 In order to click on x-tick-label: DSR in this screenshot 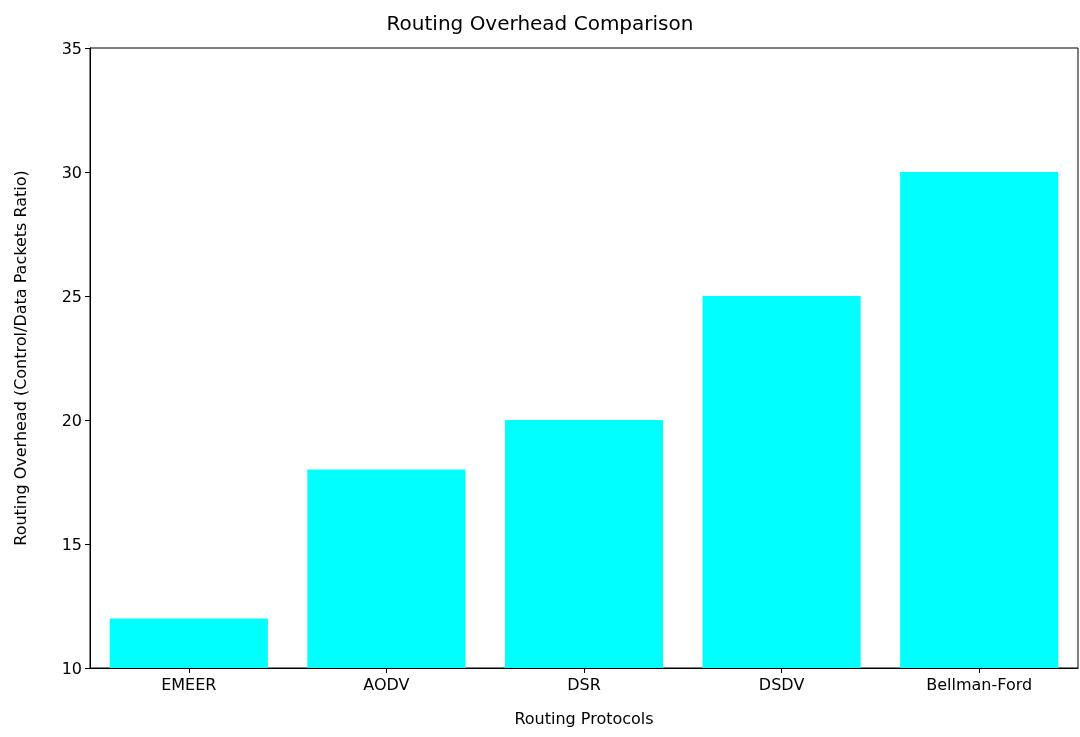, I will do `click(584, 684)`.